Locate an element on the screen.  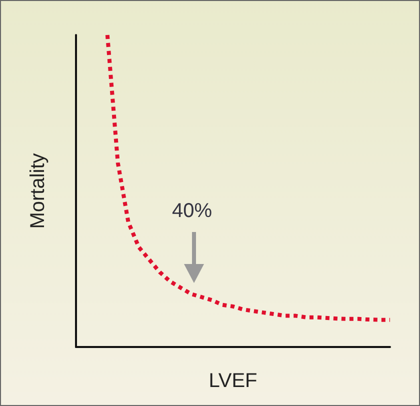
y-axis-title: Mortality is located at coordinates (38, 191).